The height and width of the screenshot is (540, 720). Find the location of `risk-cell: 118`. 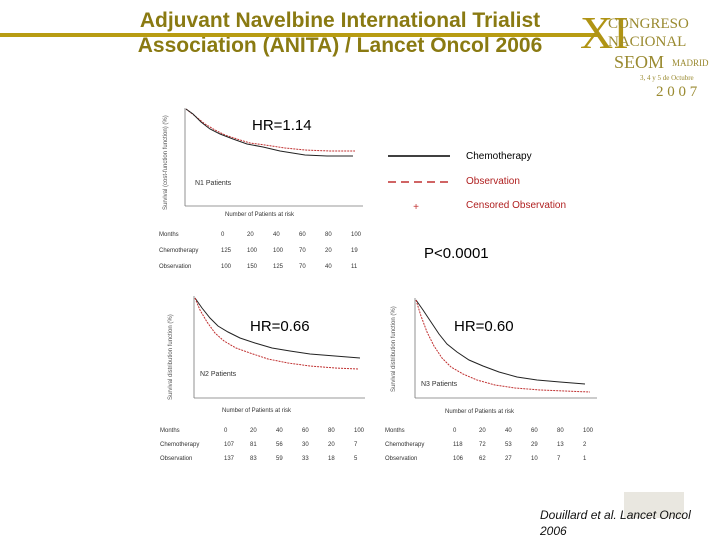

risk-cell: 118 is located at coordinates (458, 445).